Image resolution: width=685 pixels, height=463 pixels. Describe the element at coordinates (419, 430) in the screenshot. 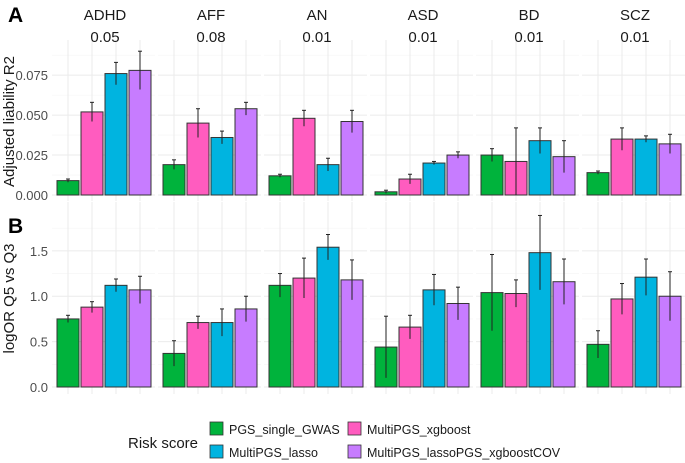

I see `legend-entry: MultiPGS_xgboost` at that location.